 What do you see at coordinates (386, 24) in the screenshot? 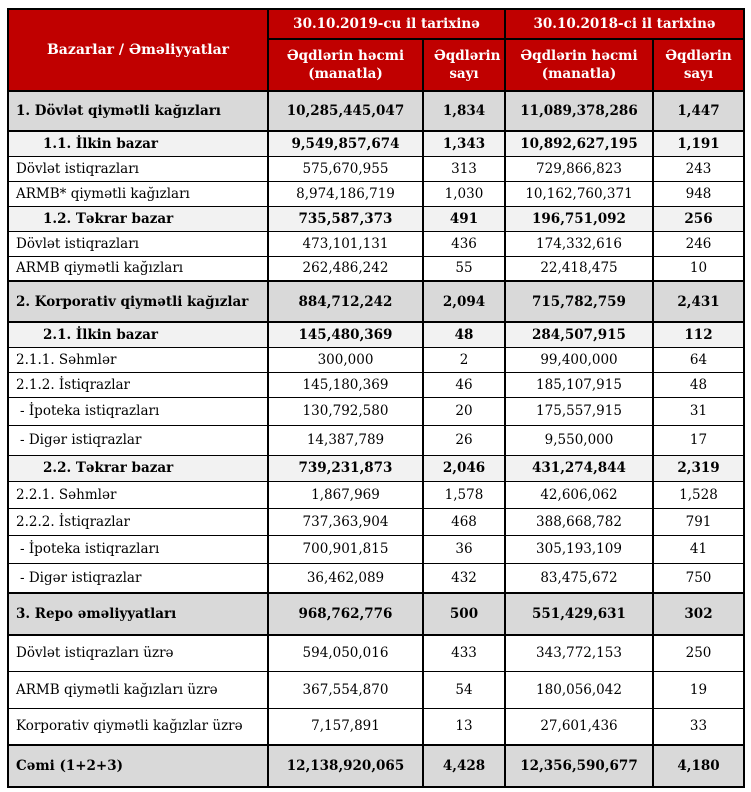
I see `col-group-2019: 30.10.2019-cu il tarixinə` at bounding box center [386, 24].